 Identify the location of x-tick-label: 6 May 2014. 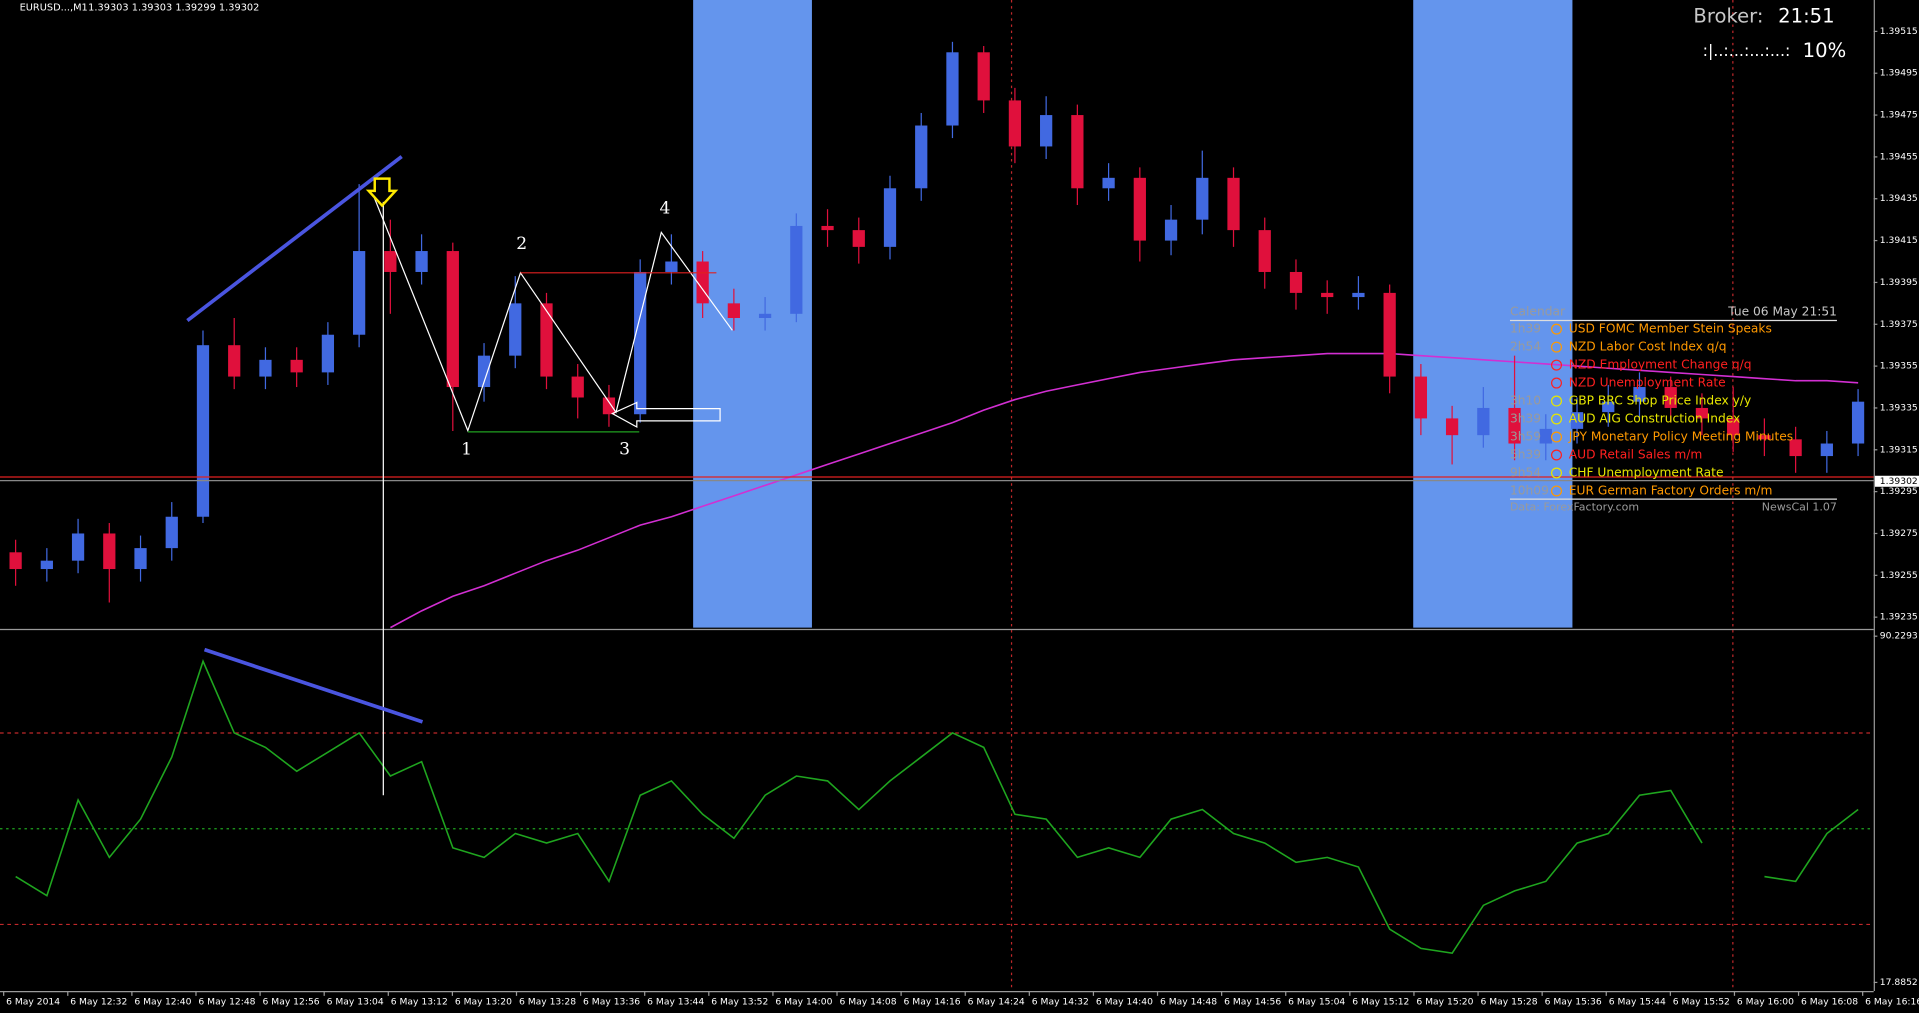
(33, 1001).